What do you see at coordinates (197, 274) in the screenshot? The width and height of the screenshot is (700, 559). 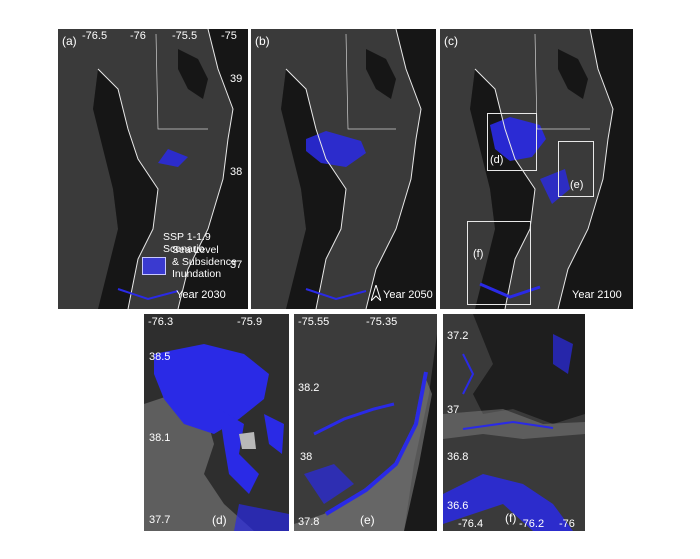 I see `legend-line: Inundation` at bounding box center [197, 274].